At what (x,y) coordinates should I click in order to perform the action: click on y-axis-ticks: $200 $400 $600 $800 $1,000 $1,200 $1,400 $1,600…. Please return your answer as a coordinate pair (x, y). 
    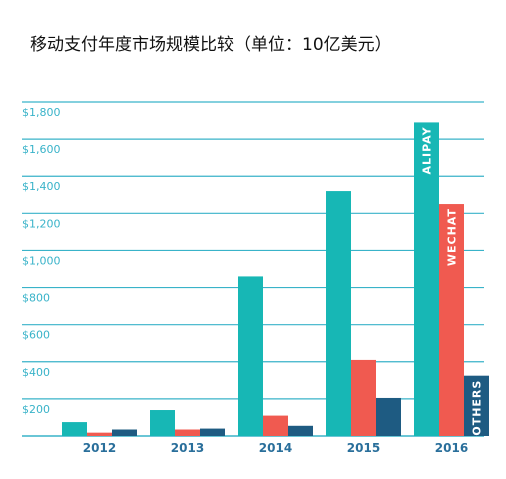
    Looking at the image, I should click on (41, 261).